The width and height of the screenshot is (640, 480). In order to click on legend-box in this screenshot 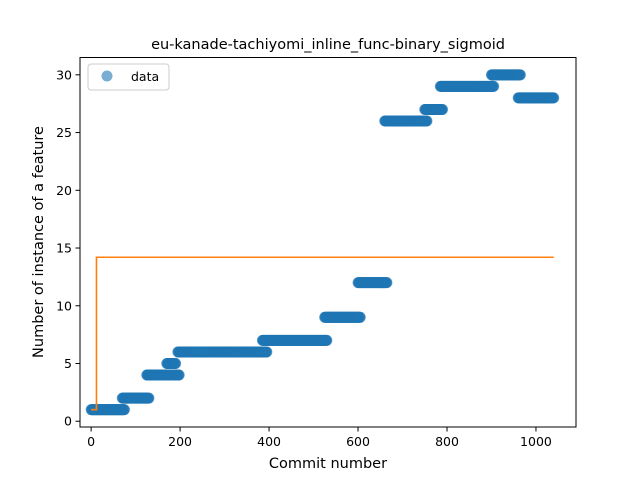, I will do `click(128, 77)`.